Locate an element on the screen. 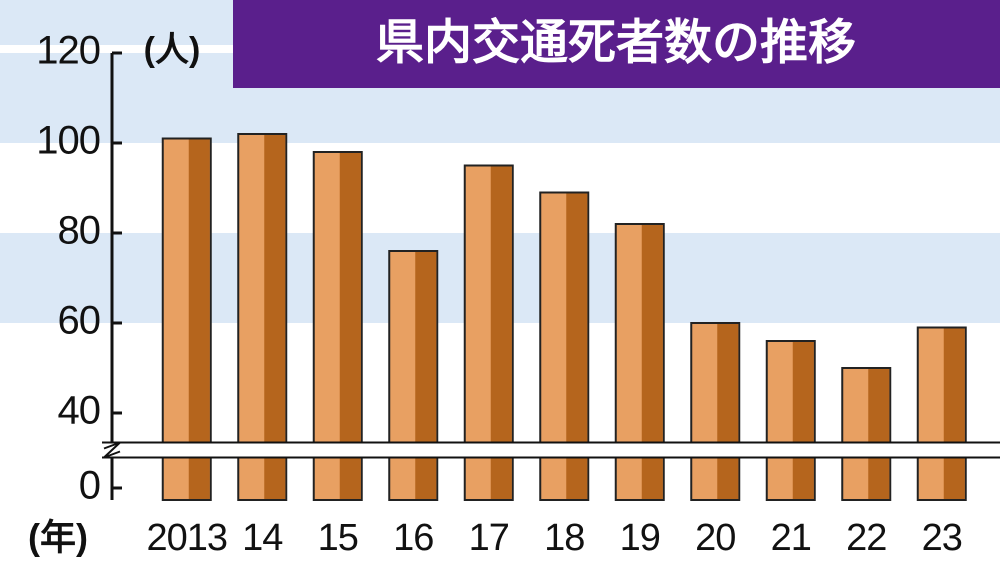 Image resolution: width=1000 pixels, height=577 pixels. y-tick-label: 60 is located at coordinates (79, 321).